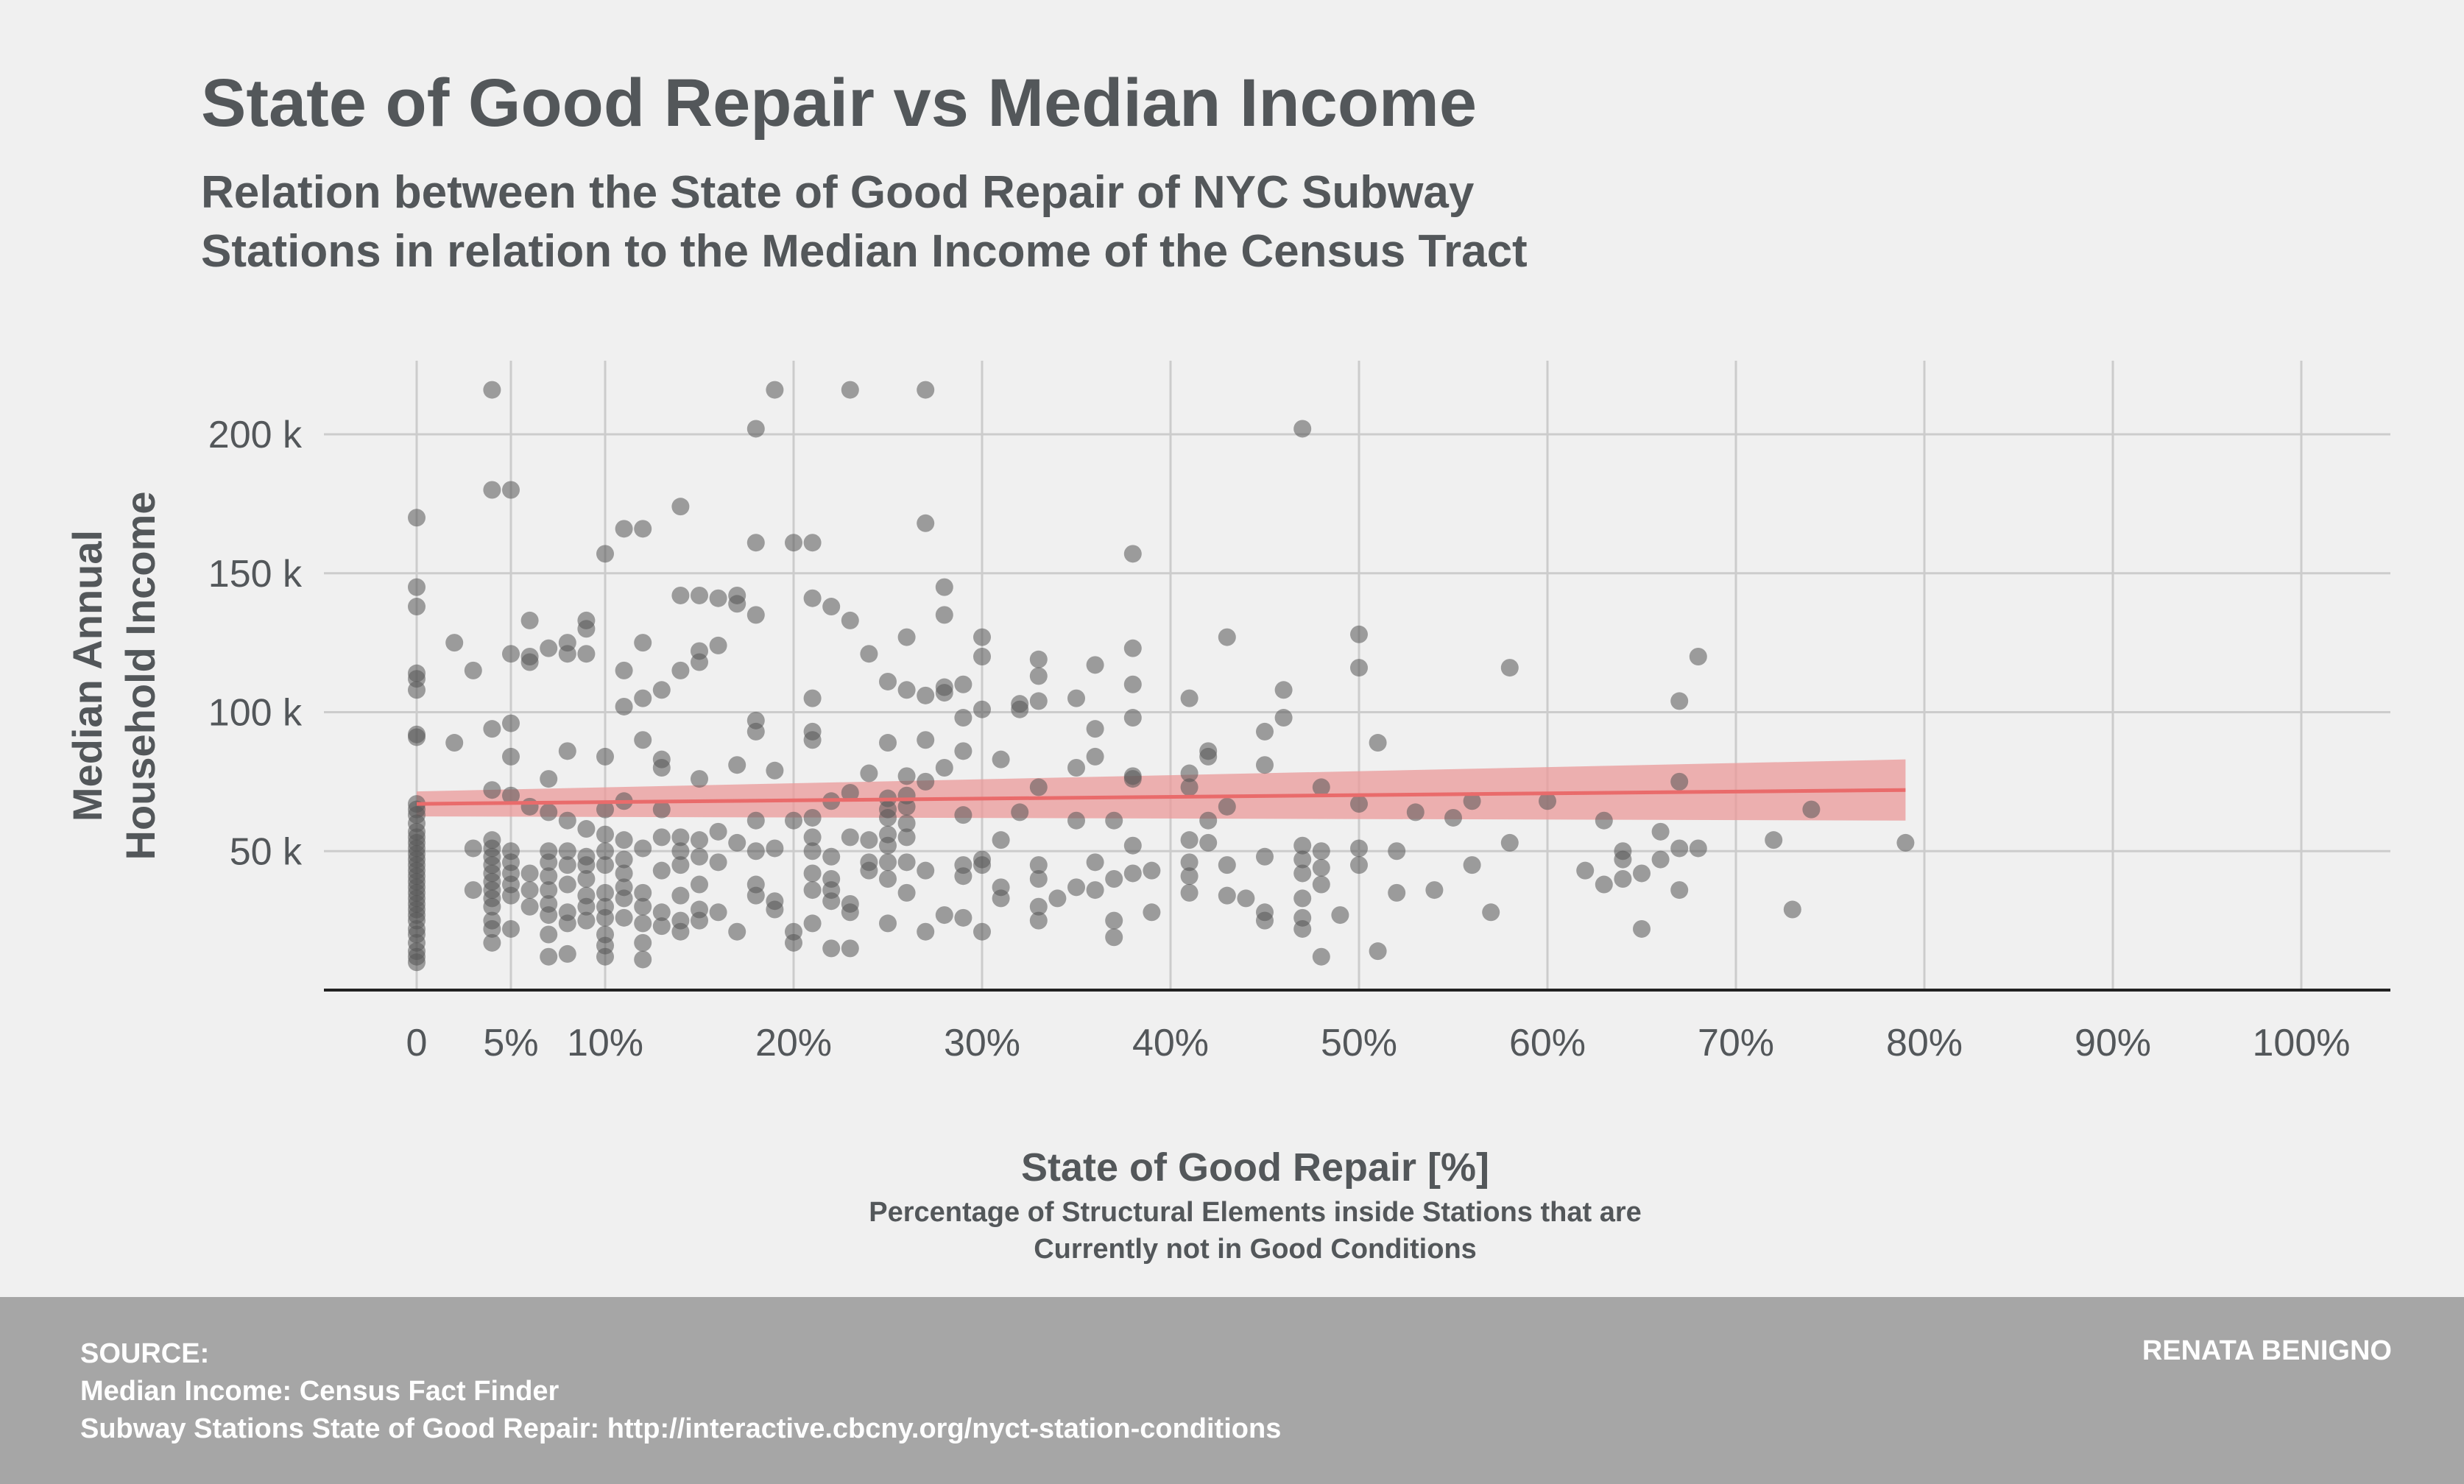 Image resolution: width=2464 pixels, height=1484 pixels. What do you see at coordinates (793, 1043) in the screenshot?
I see `x-tick-label: 20%` at bounding box center [793, 1043].